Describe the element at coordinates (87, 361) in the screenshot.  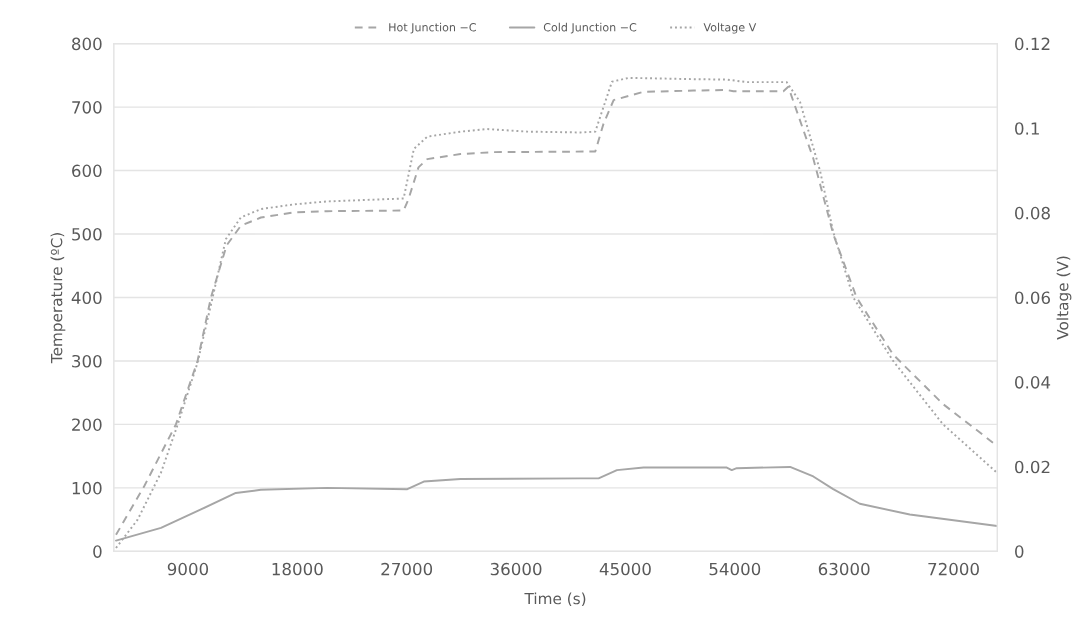
I see `y-tick-label: 300` at that location.